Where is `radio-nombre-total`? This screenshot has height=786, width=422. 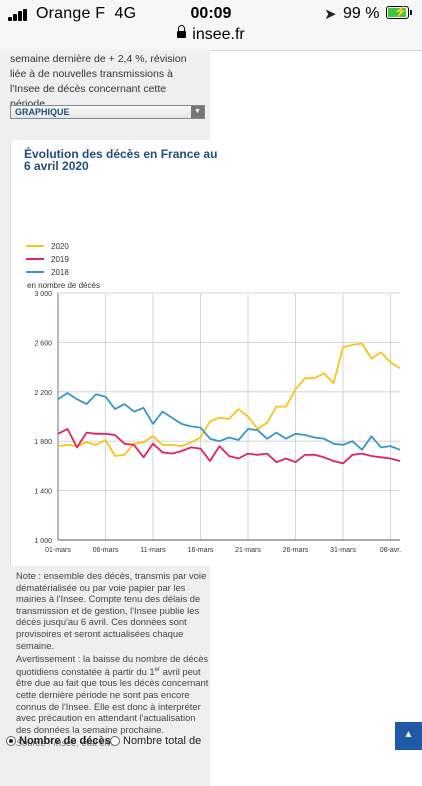 radio-nombre-total is located at coordinates (115, 741).